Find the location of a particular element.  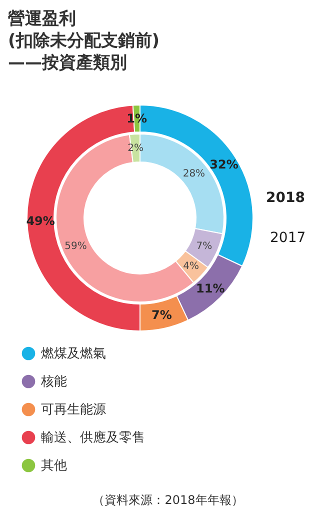

data-label: 4% is located at coordinates (191, 266).